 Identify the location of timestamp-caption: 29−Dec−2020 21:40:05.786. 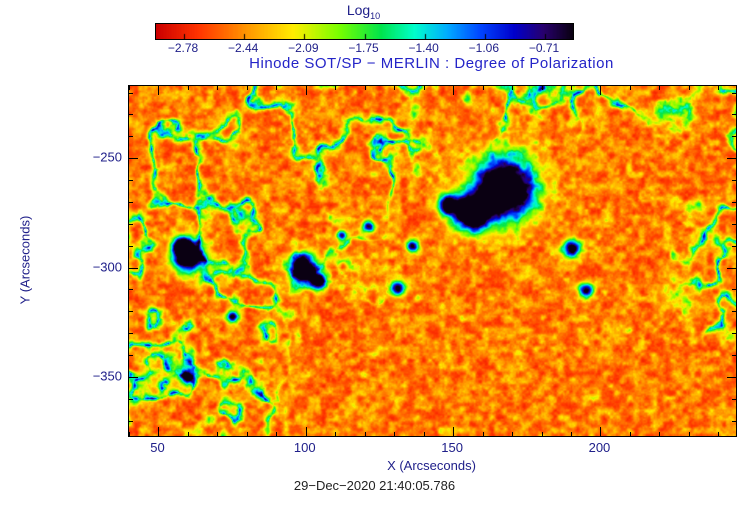
(374, 485).